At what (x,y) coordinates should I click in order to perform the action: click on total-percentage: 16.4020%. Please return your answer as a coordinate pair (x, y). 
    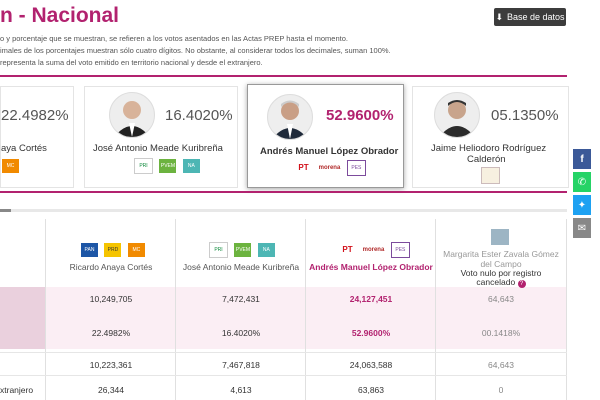
    Looking at the image, I should click on (241, 333).